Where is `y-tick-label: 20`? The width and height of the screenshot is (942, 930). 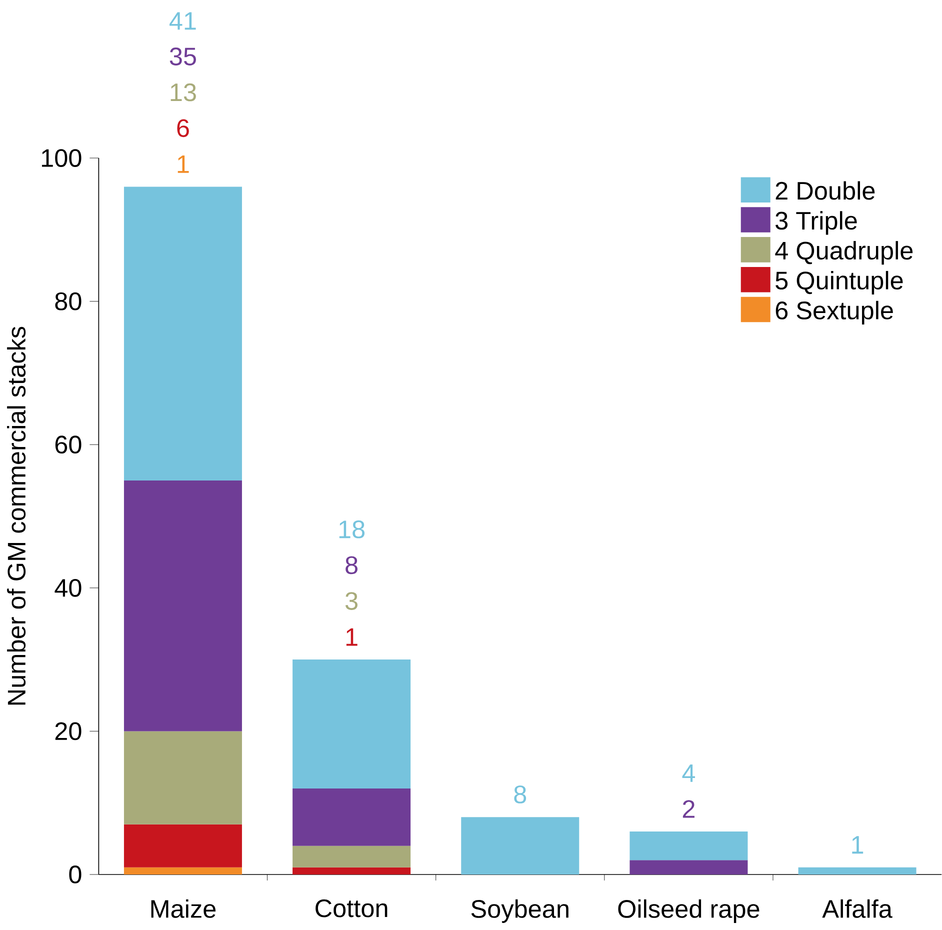
y-tick-label: 20 is located at coordinates (68, 731).